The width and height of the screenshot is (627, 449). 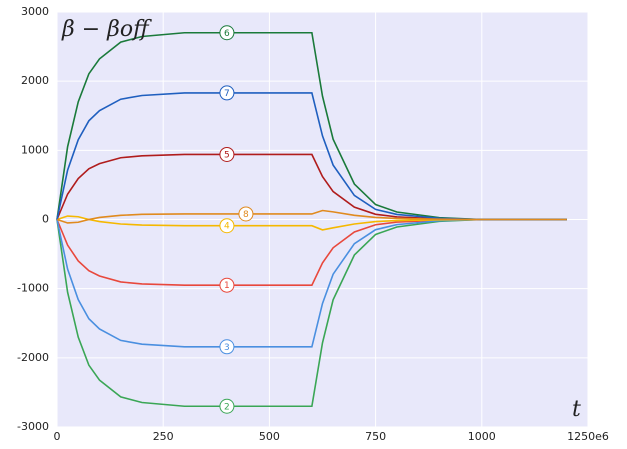 What do you see at coordinates (163, 436) in the screenshot?
I see `x-tick-label: 250` at bounding box center [163, 436].